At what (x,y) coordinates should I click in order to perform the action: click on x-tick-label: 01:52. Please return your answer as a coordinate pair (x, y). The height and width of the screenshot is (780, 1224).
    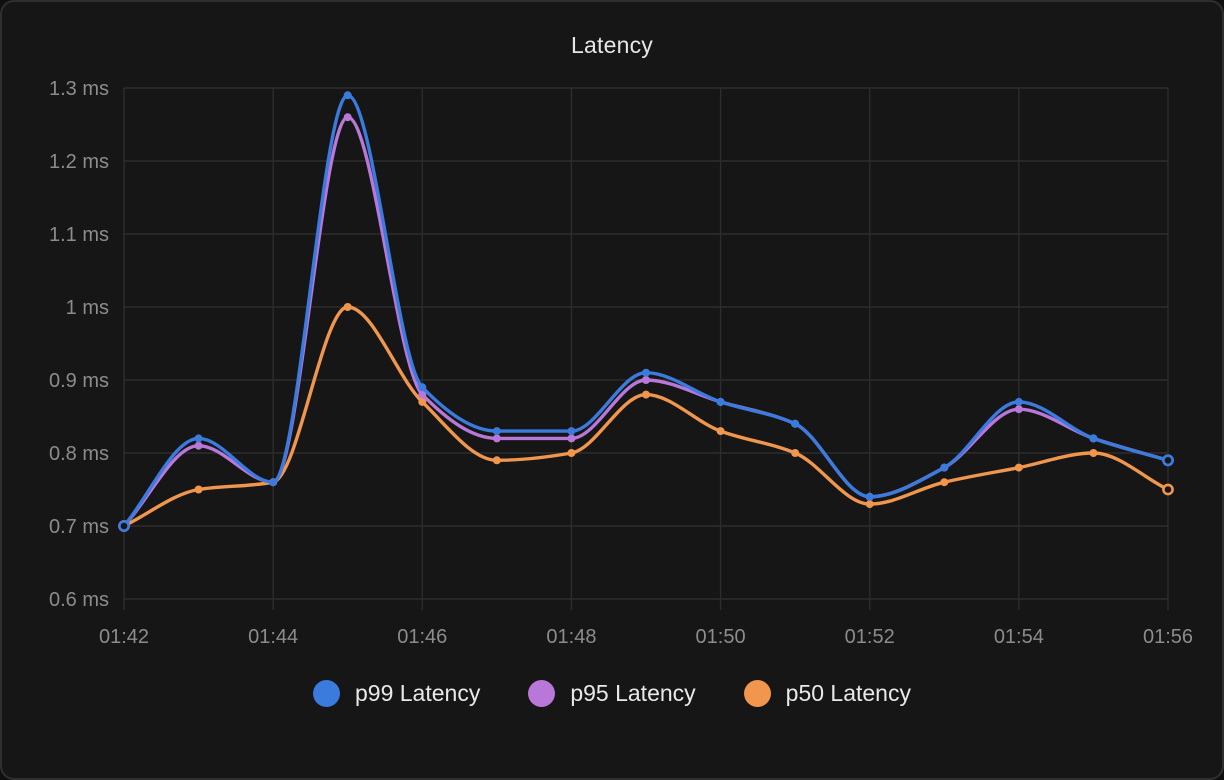
    Looking at the image, I should click on (870, 637).